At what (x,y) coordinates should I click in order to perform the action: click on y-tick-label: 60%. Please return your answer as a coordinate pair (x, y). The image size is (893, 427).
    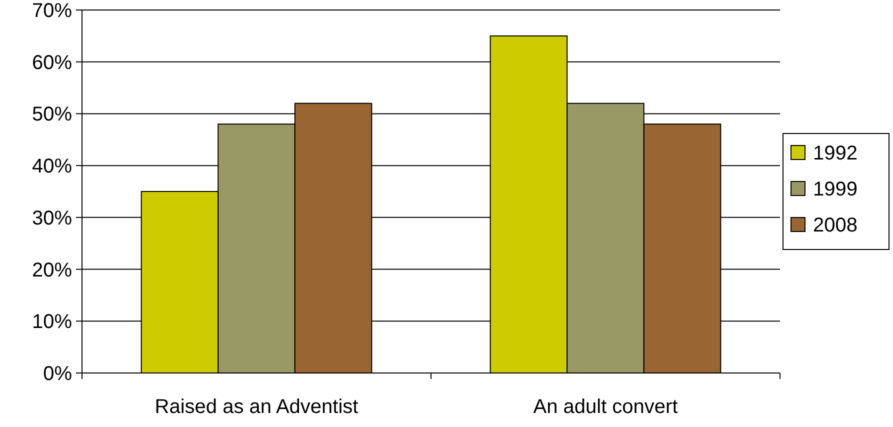
    Looking at the image, I should click on (52, 63).